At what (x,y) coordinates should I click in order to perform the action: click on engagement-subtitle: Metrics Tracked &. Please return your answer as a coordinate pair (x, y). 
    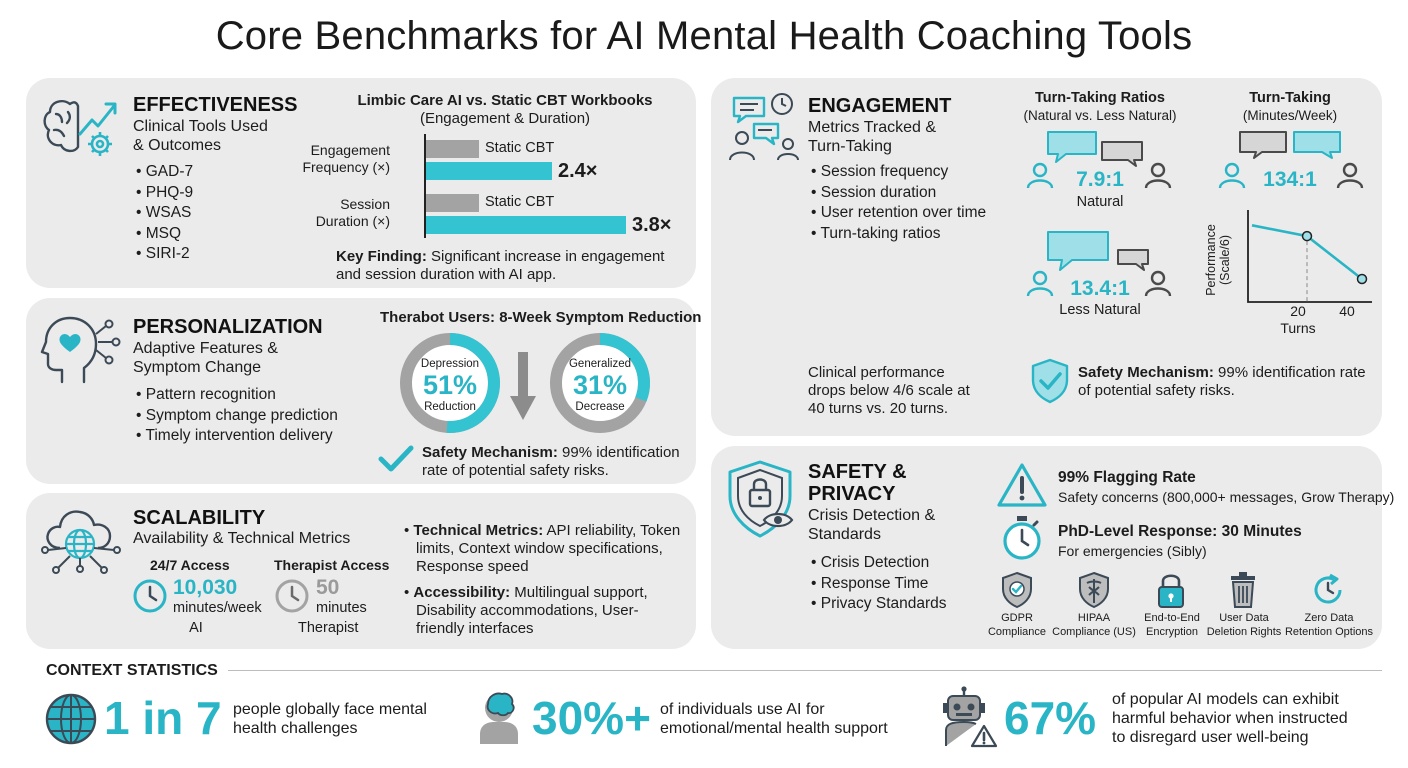
    Looking at the image, I should click on (872, 127).